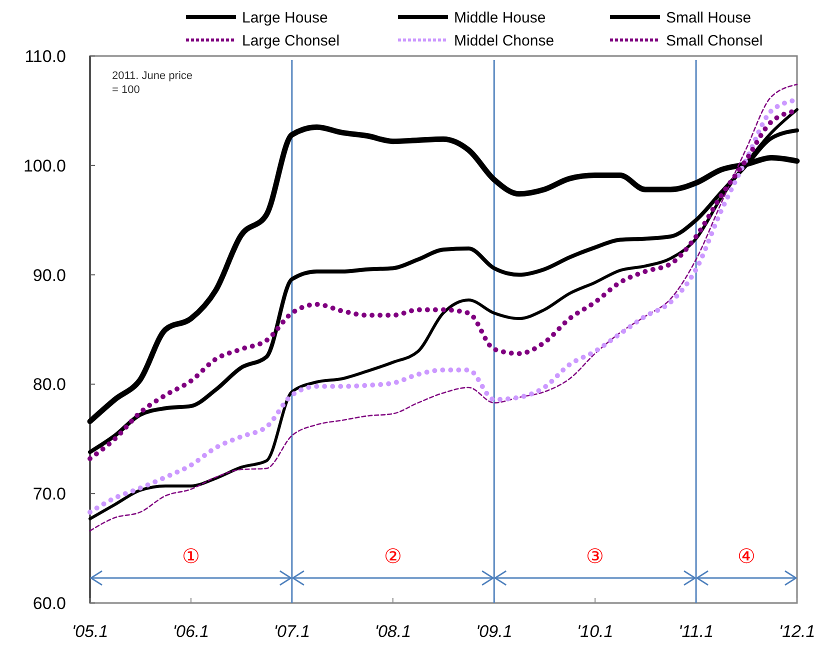 The width and height of the screenshot is (827, 647). What do you see at coordinates (797, 631) in the screenshot?
I see `x-tick-label: '12.1` at bounding box center [797, 631].